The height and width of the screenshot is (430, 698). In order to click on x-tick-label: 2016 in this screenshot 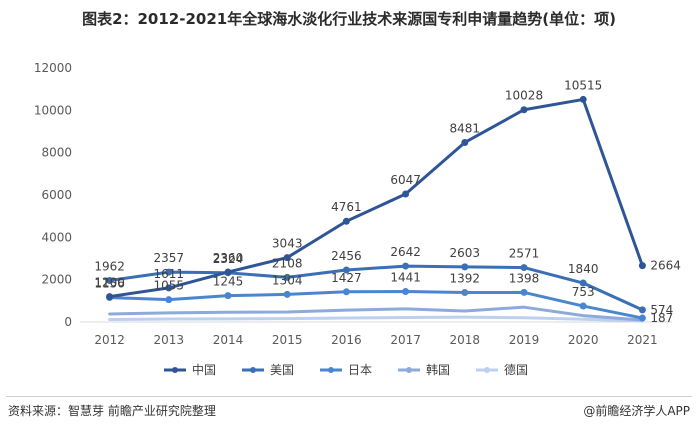, I will do `click(346, 340)`.